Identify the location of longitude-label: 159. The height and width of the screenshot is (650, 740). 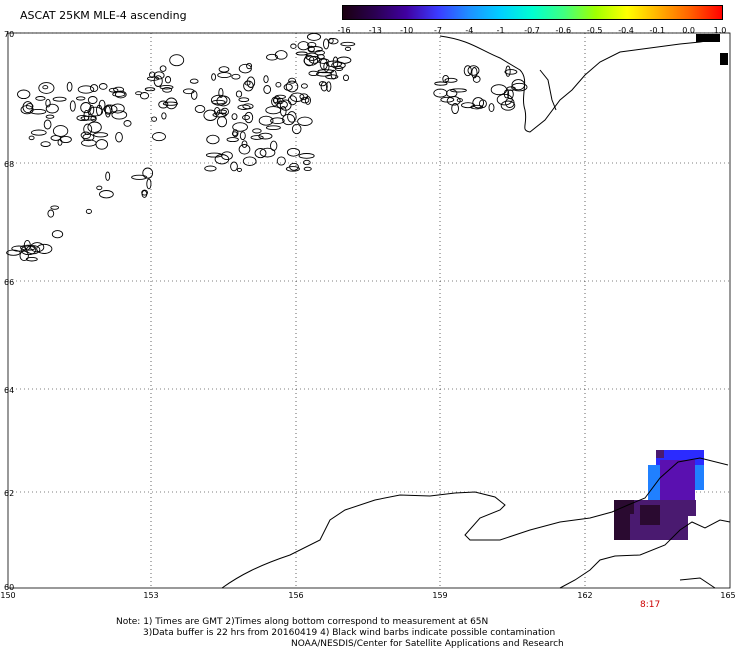
(440, 595).